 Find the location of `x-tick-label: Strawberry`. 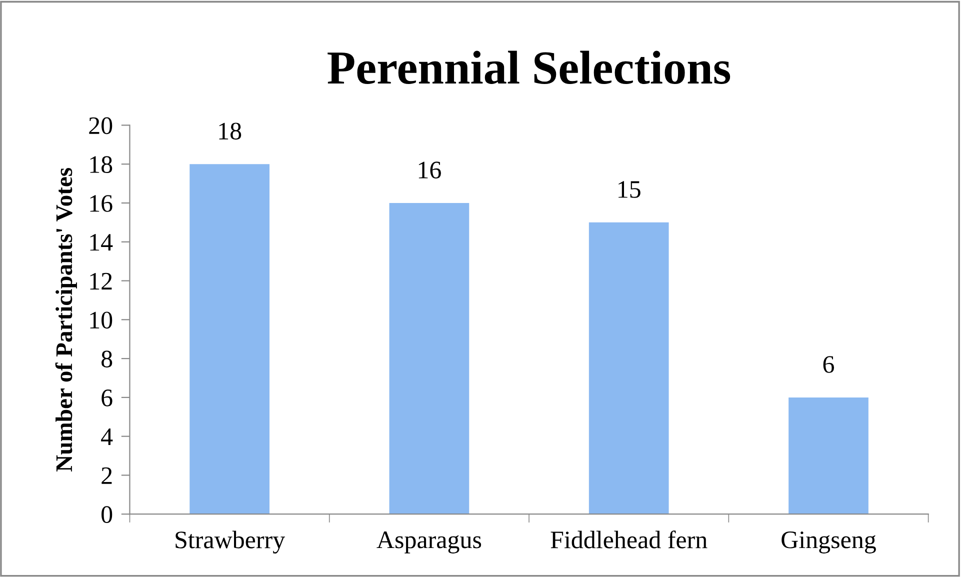

x-tick-label: Strawberry is located at coordinates (230, 542).